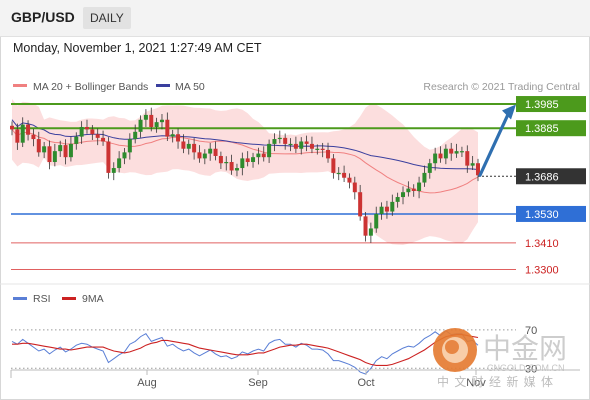 This screenshot has width=590, height=400. What do you see at coordinates (365, 383) in the screenshot?
I see `x-tick-label-oct: Oct` at bounding box center [365, 383].